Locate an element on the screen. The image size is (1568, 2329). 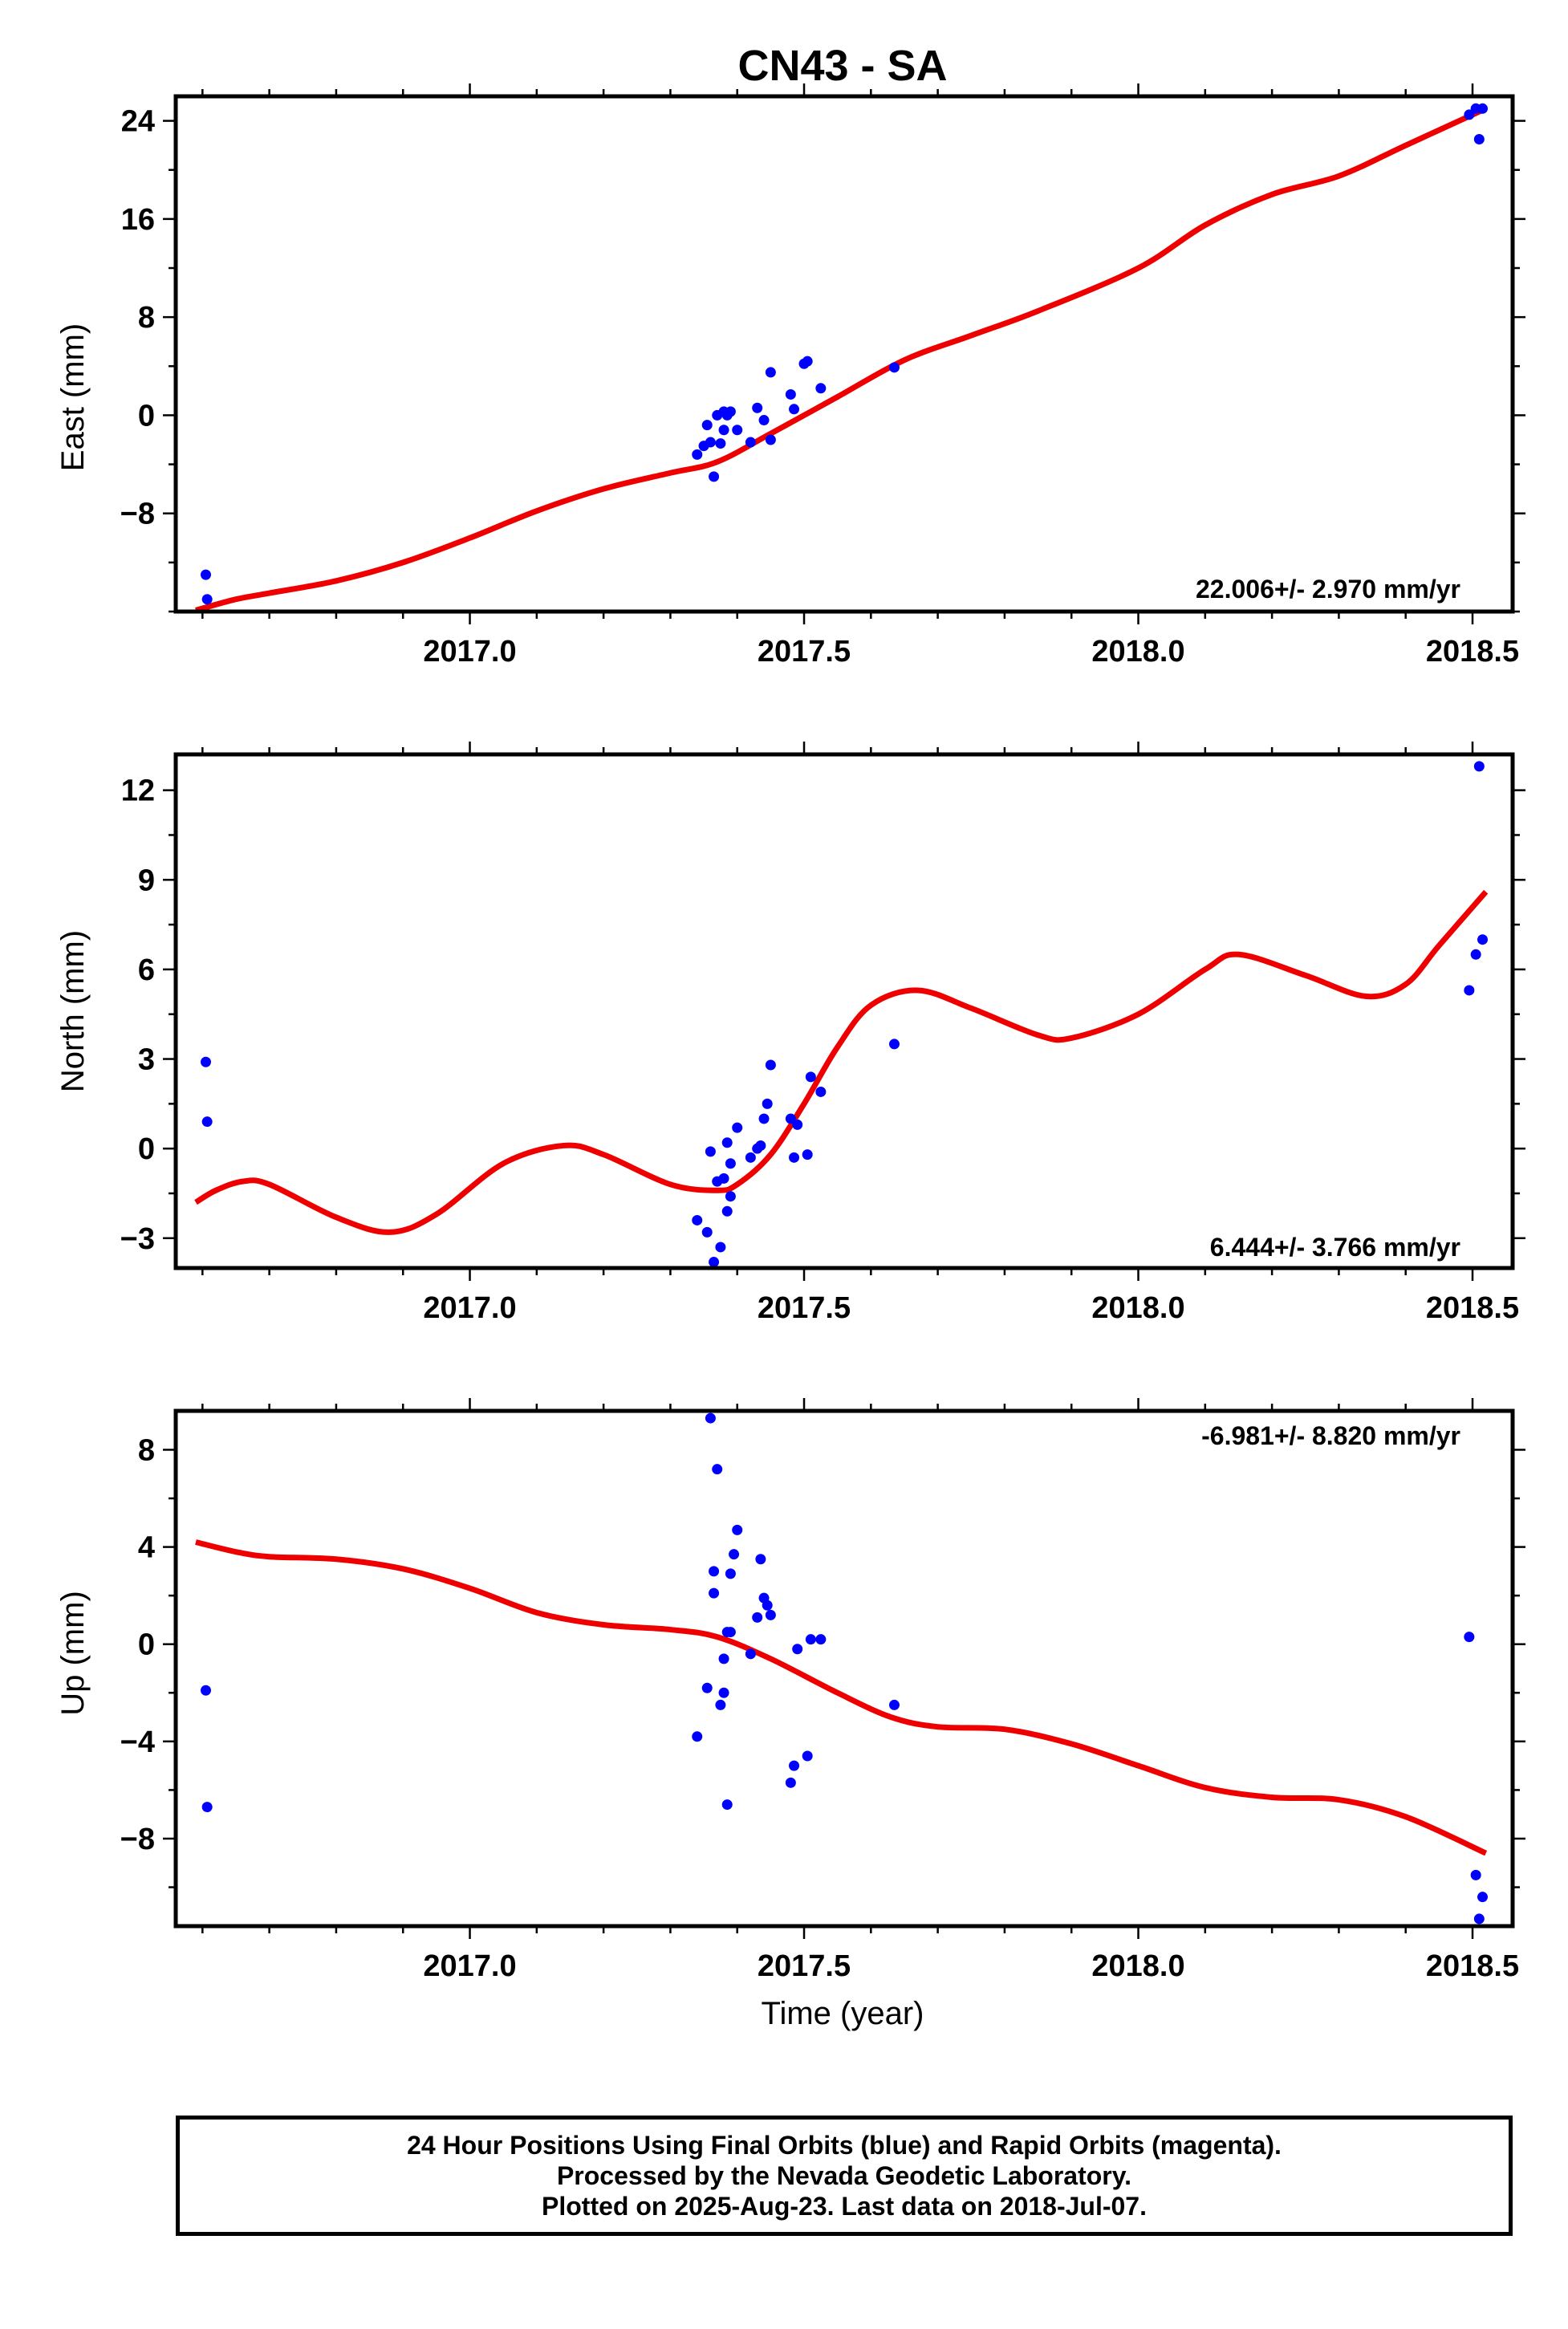
time-xlabel: Time (year) is located at coordinates (843, 2013).